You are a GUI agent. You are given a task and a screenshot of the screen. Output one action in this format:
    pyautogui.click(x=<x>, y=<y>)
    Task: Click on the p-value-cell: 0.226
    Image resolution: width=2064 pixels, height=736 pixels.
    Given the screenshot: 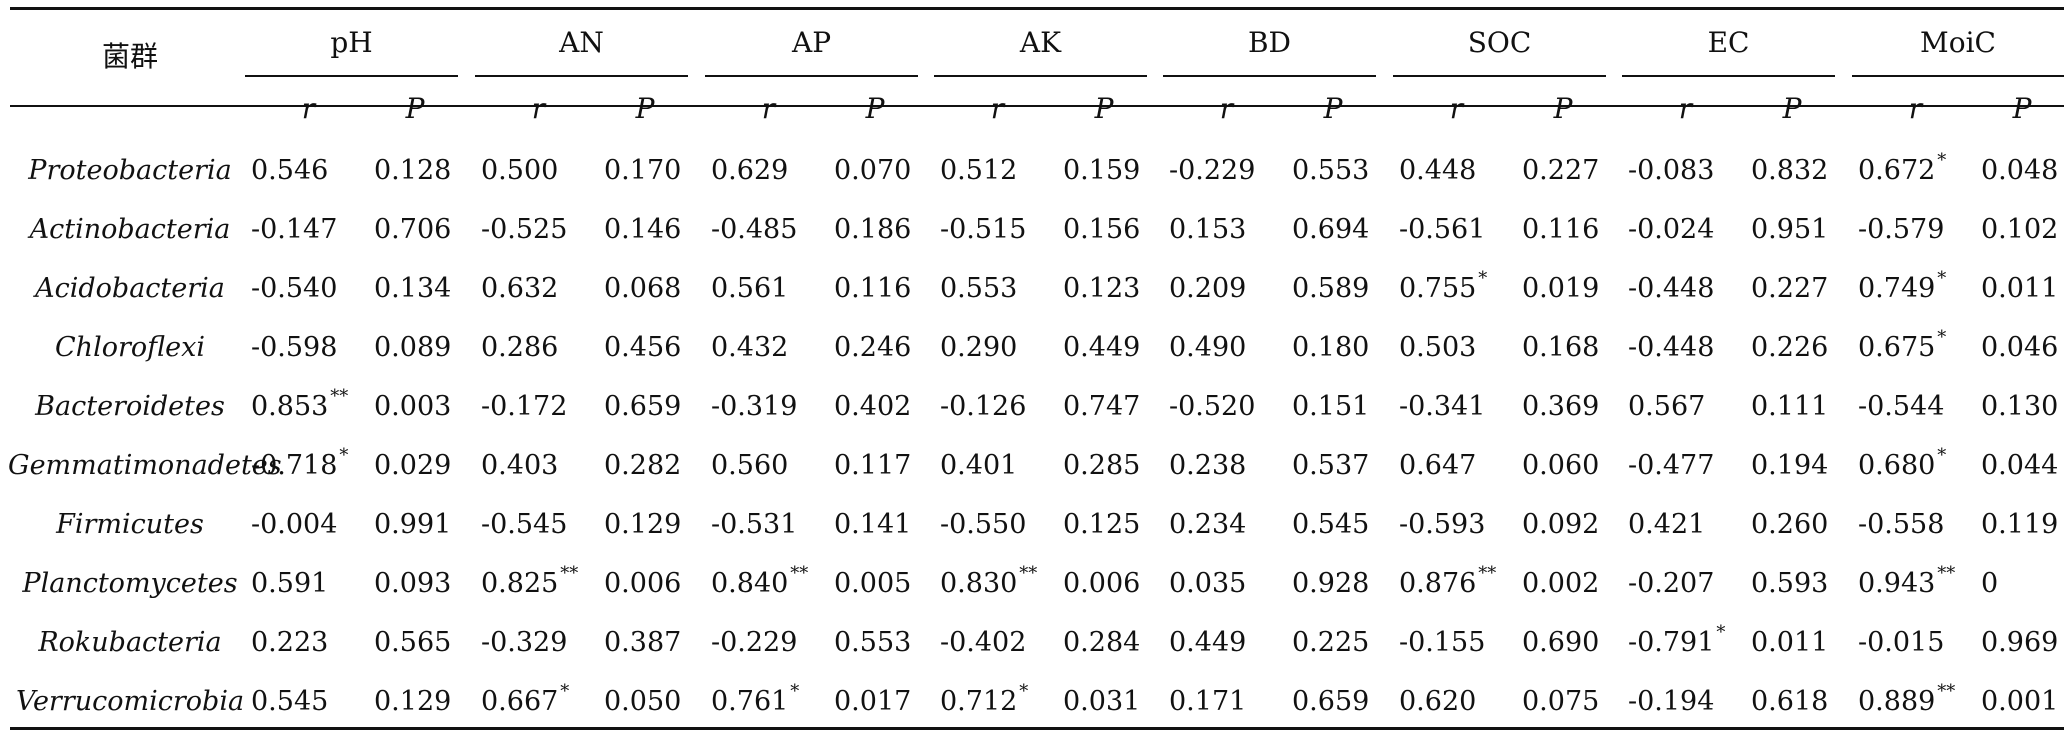 What is the action you would take?
    pyautogui.click(x=1792, y=348)
    